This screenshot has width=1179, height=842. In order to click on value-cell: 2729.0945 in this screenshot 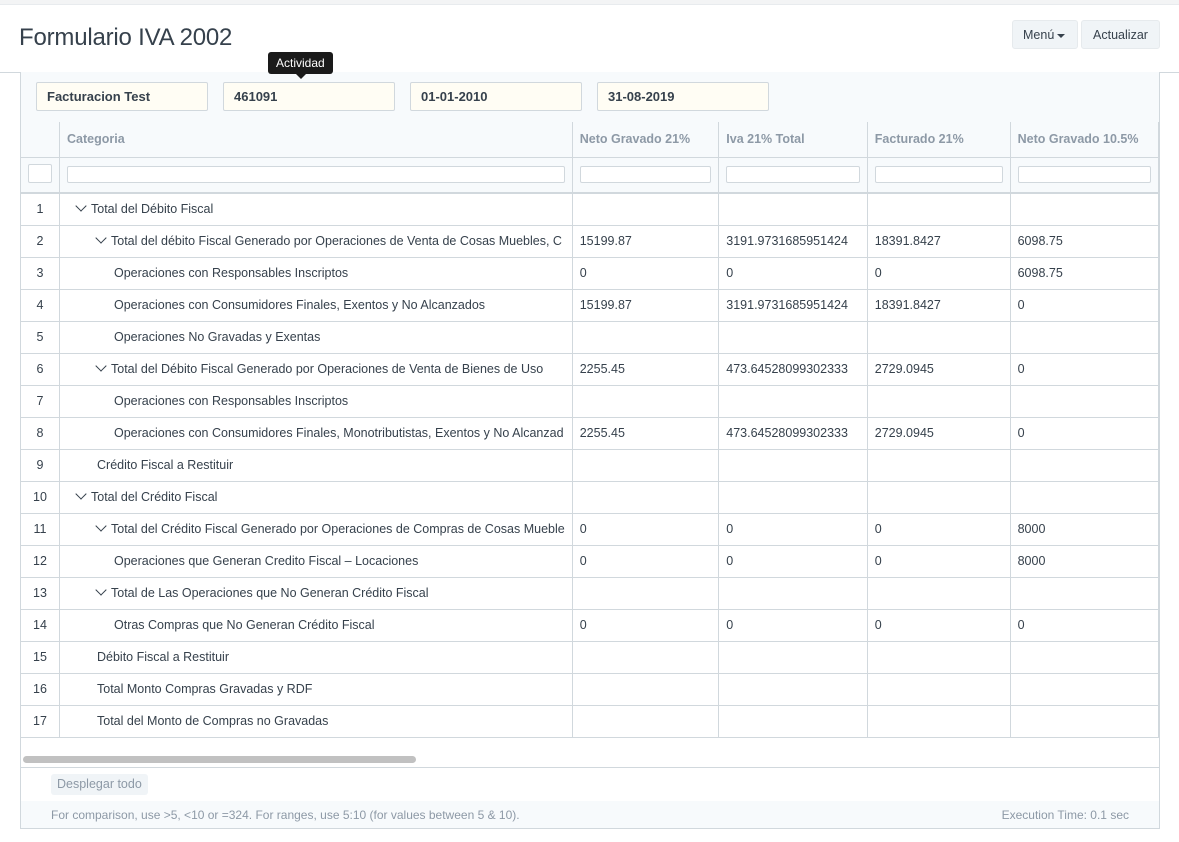, I will do `click(939, 369)`.